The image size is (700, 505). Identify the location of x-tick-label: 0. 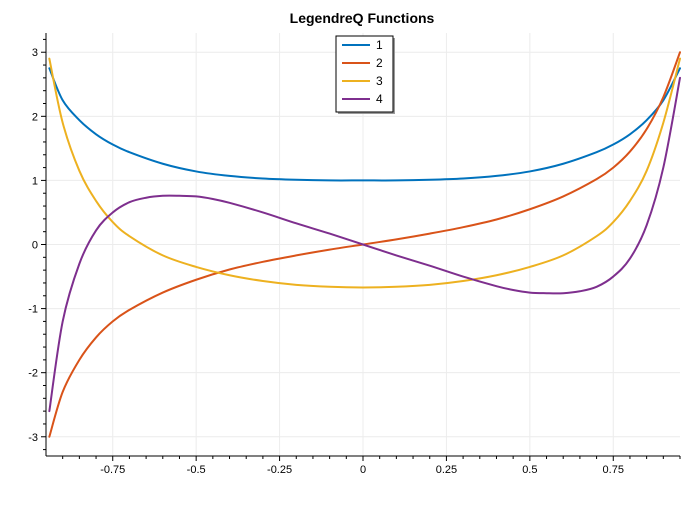
(363, 470).